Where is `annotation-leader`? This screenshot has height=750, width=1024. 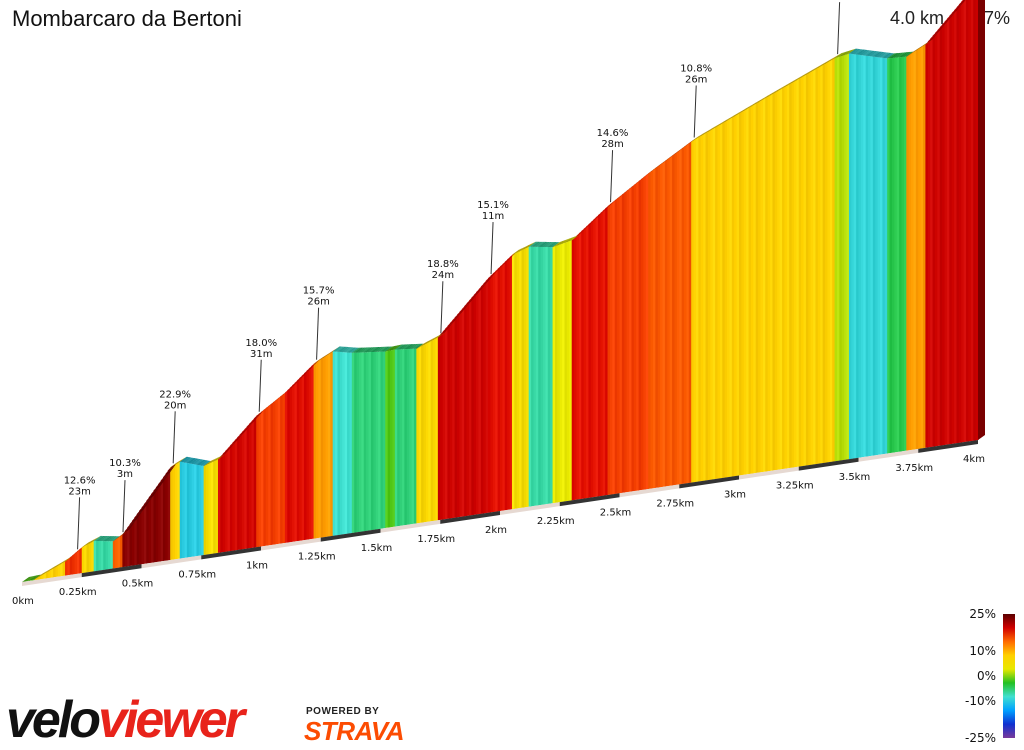 annotation-leader is located at coordinates (492, 248).